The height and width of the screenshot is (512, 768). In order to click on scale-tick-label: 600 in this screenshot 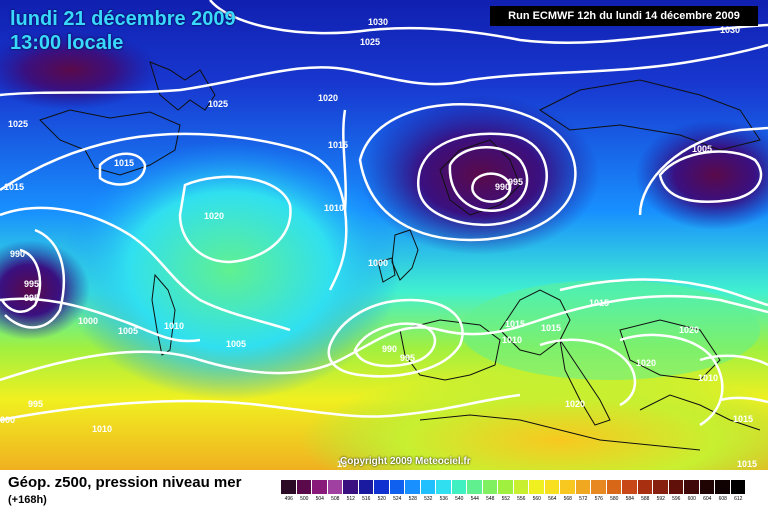, I will do `click(691, 499)`.